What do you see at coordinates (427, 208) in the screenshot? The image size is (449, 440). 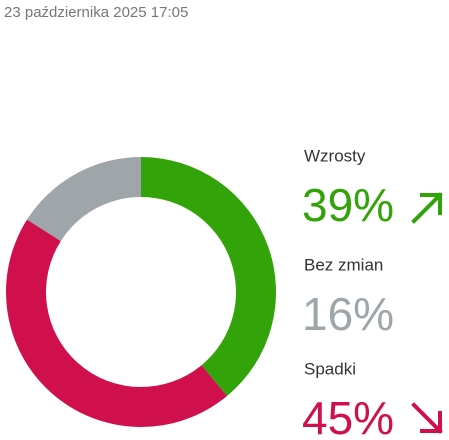 I see `up-arrow` at bounding box center [427, 208].